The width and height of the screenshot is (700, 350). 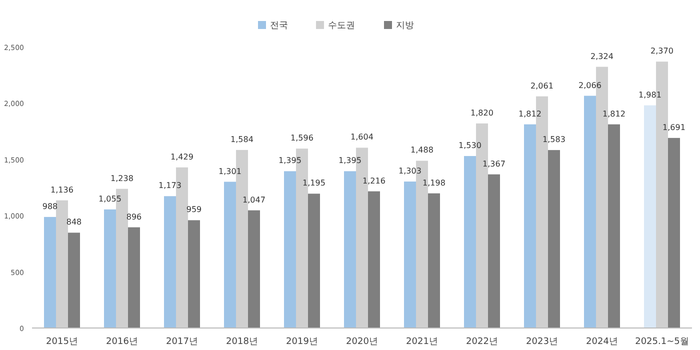 I want to click on data-label: 896, so click(x=134, y=217).